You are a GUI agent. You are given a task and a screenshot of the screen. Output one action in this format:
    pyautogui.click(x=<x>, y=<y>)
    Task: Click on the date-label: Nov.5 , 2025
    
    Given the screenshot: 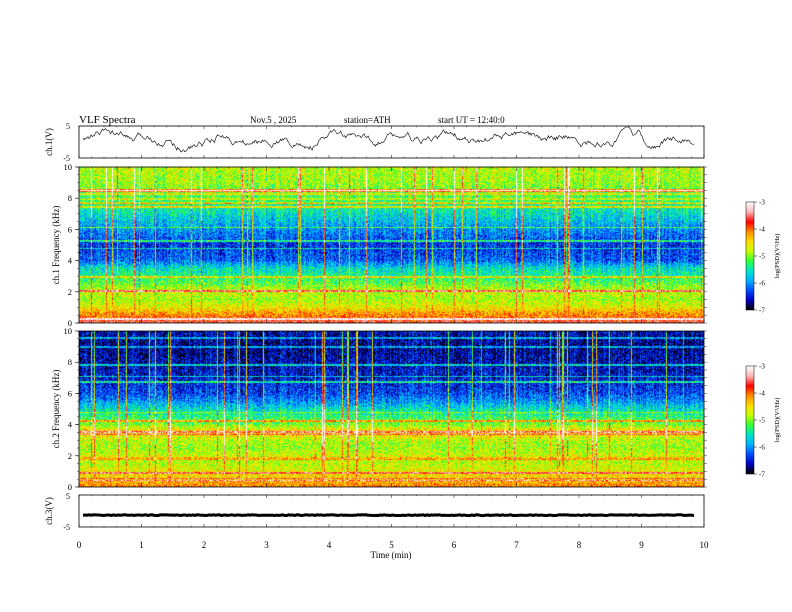 What is the action you would take?
    pyautogui.click(x=273, y=120)
    